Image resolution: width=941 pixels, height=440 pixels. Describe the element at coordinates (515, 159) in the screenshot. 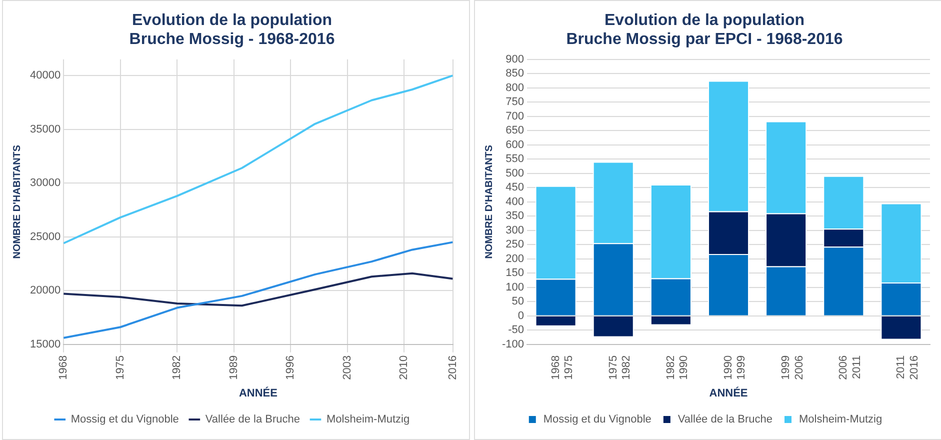

I see `y-tick-label: 550` at that location.